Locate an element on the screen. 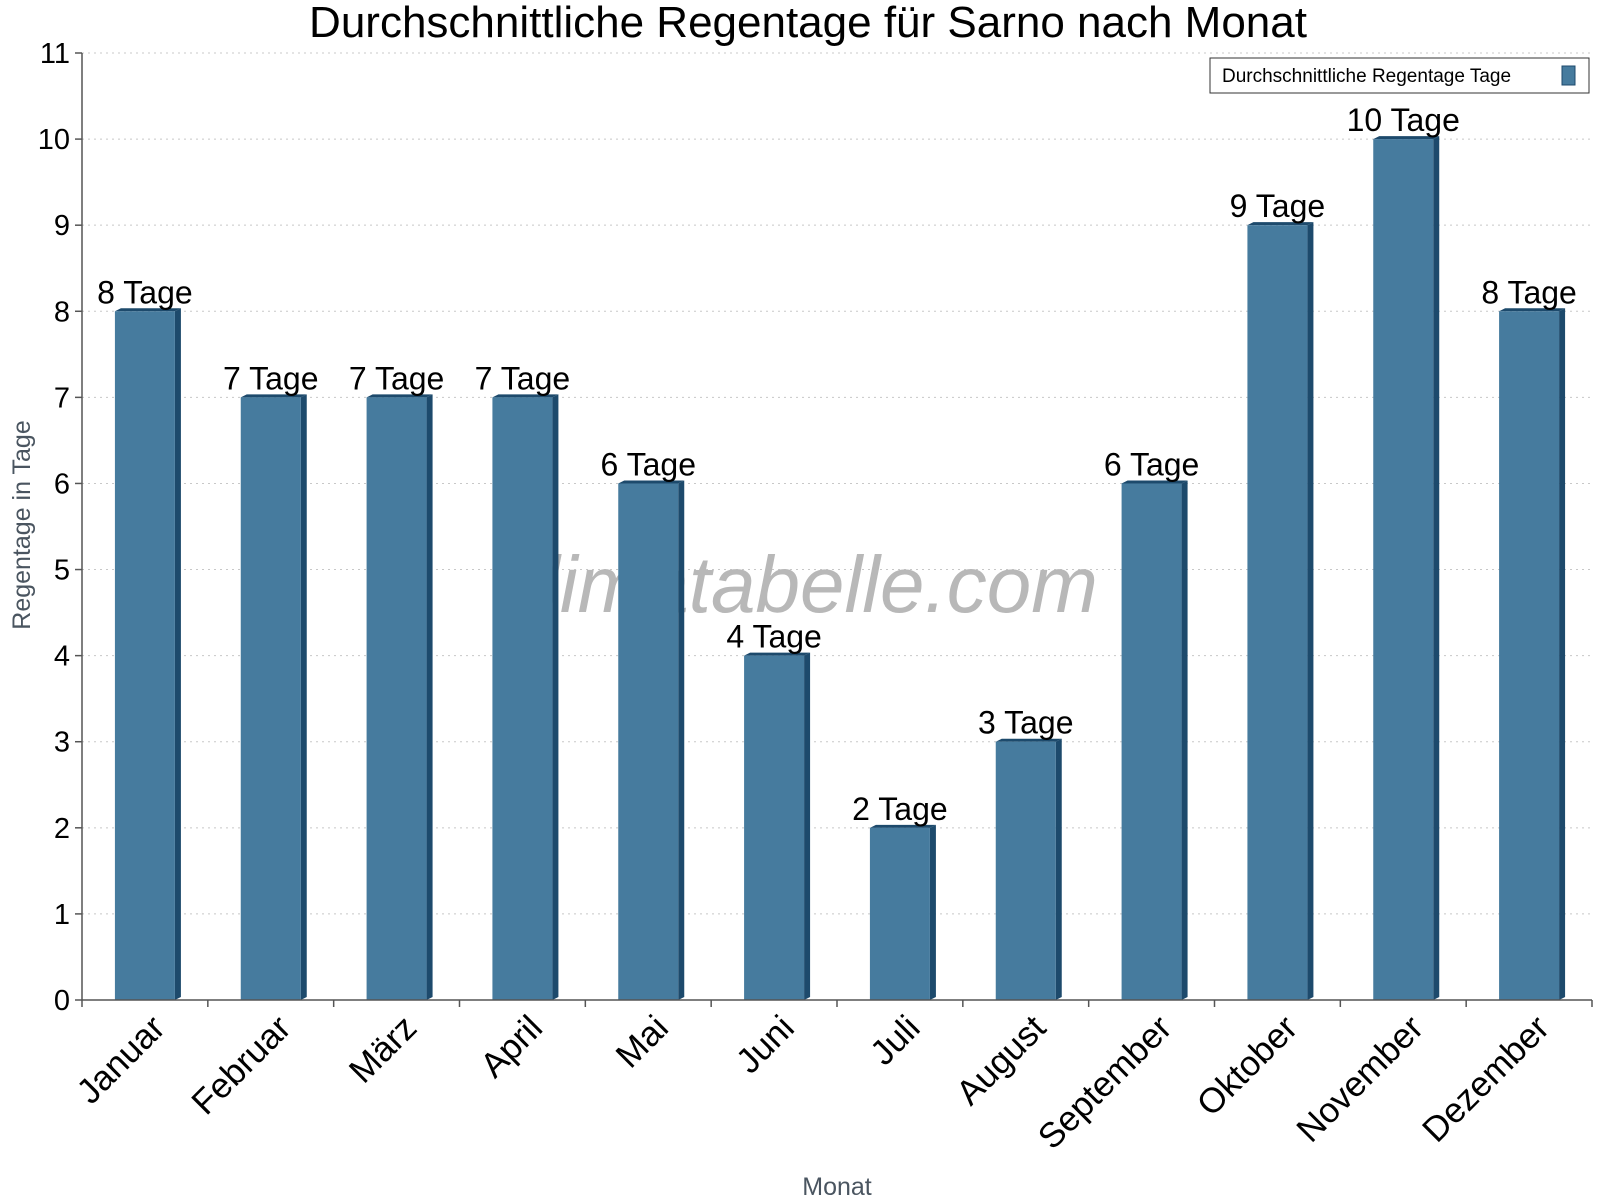 Image resolution: width=1600 pixels, height=1200 pixels. y-tick-label: 5 is located at coordinates (62, 571).